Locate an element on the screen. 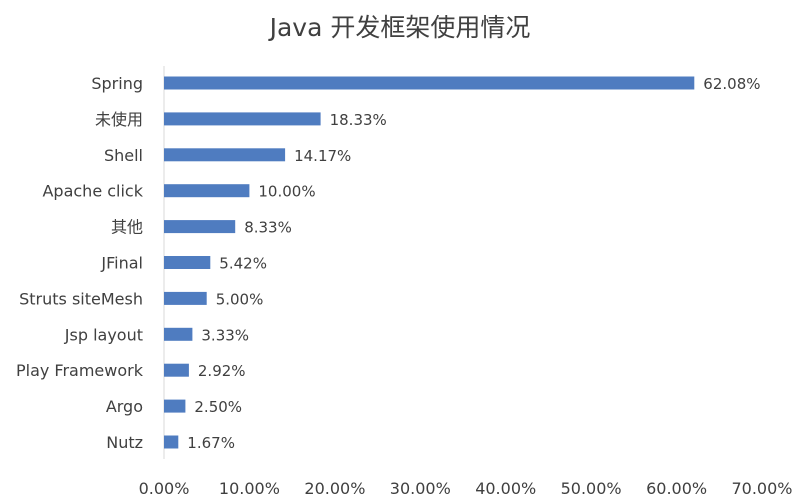 The image size is (800, 502). data-label-jfinal: 5.42% is located at coordinates (243, 264).